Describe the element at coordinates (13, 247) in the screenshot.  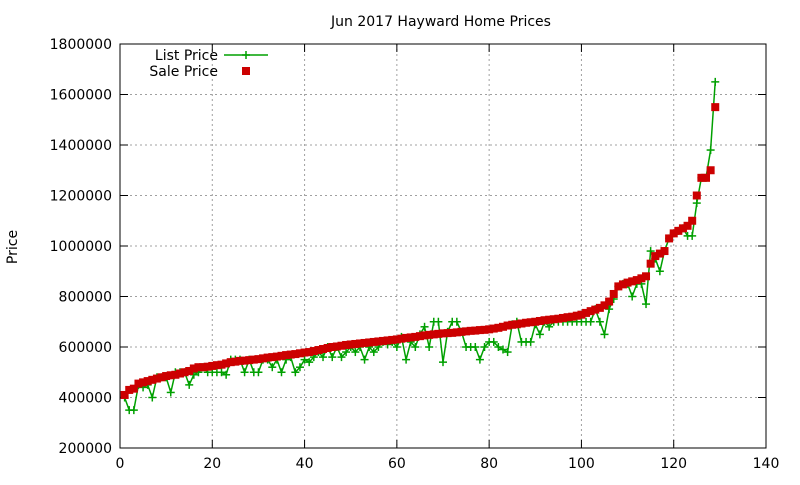
I see `y-axis-label: Price` at that location.